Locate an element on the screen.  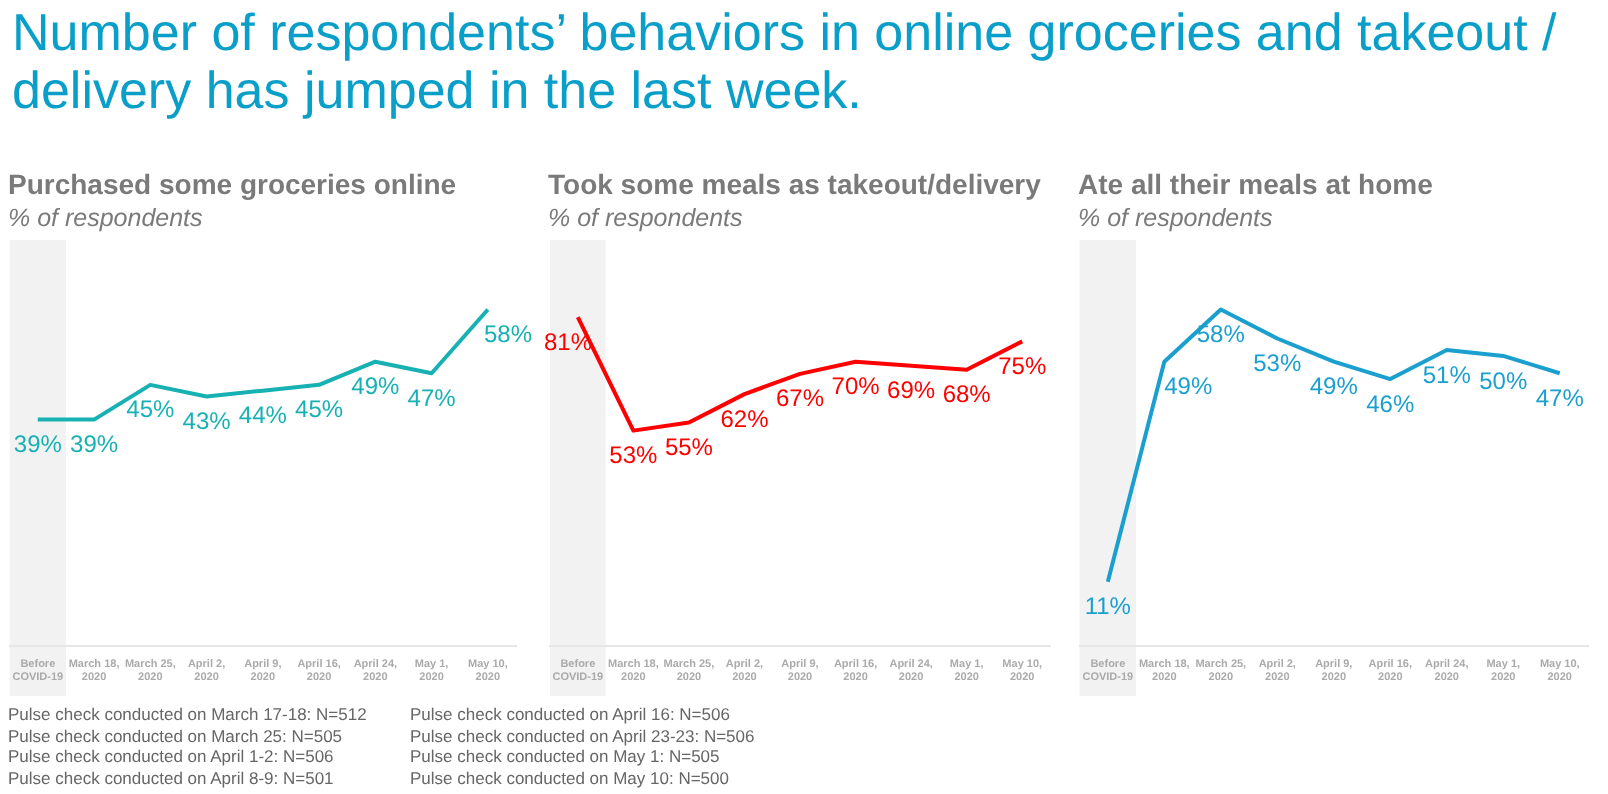
text: Pulse check conducted on March 25: N=505 is located at coordinates (176, 735).